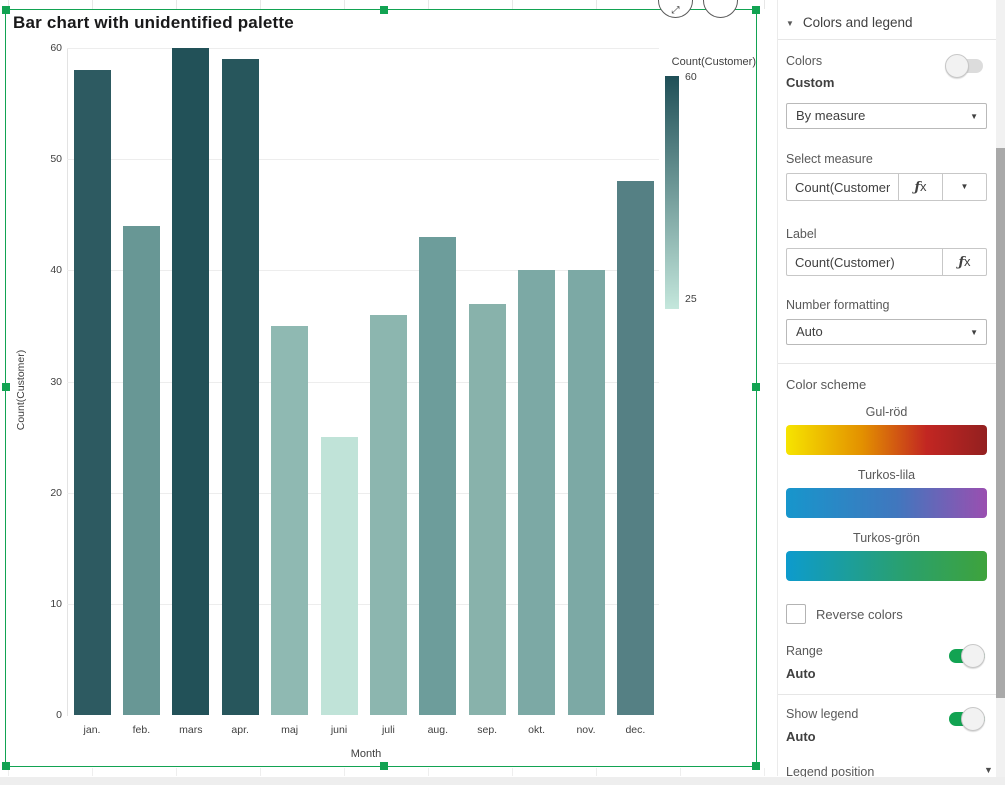 The width and height of the screenshot is (1005, 785). What do you see at coordinates (635, 730) in the screenshot?
I see `x-tick-label: dec.` at bounding box center [635, 730].